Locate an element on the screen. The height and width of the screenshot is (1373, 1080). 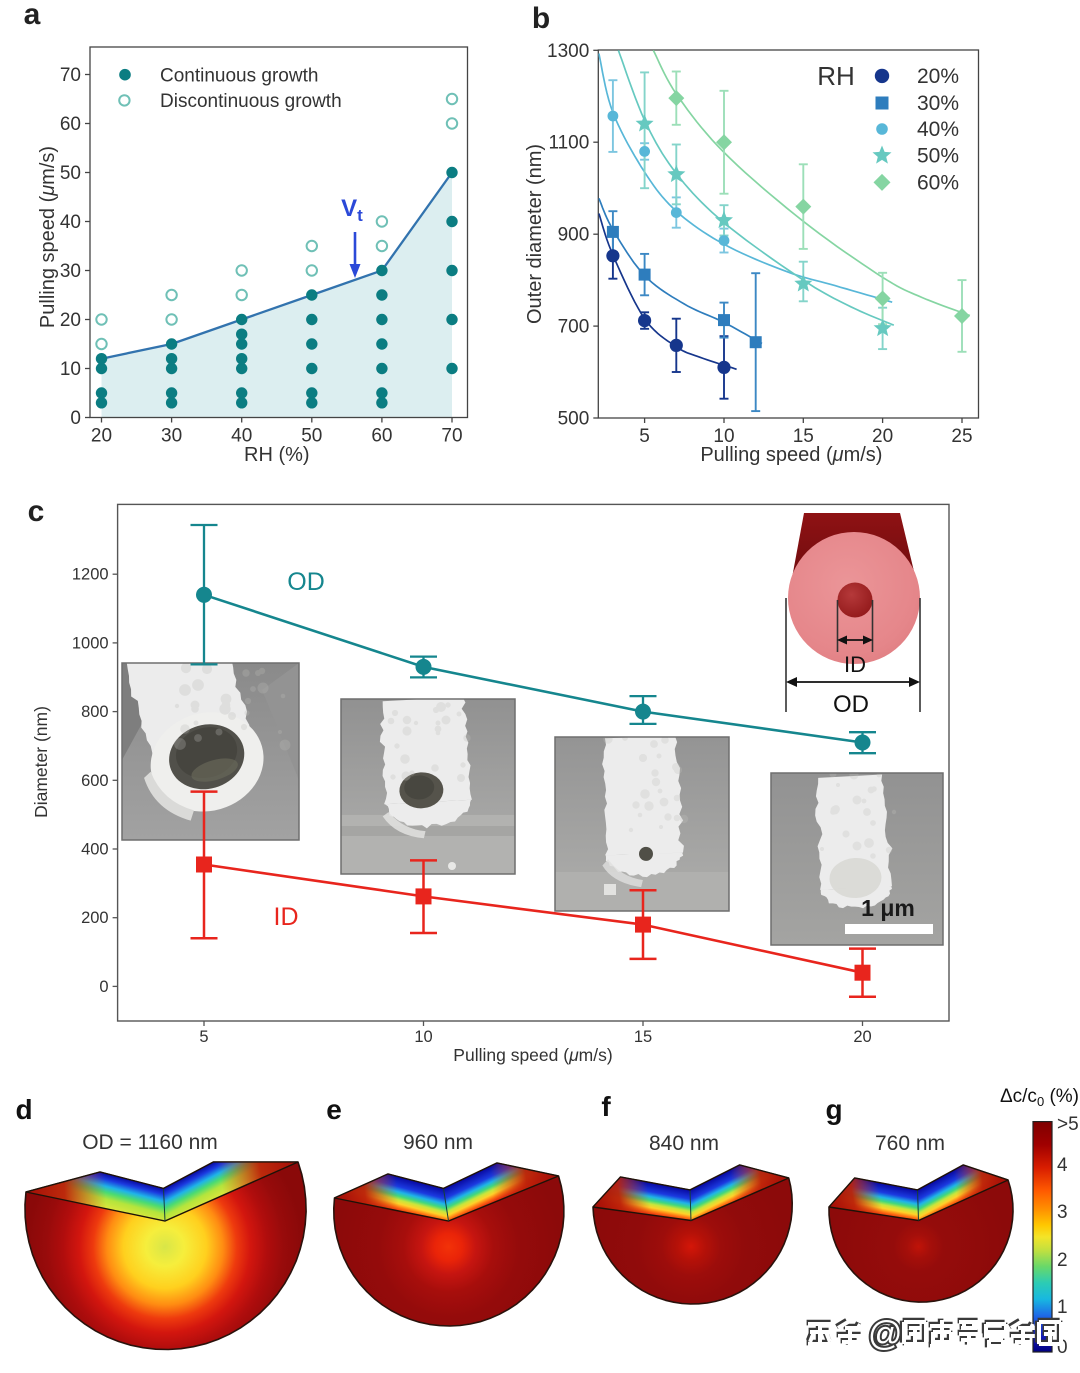
svg-text: 500 is located at coordinates (574, 419).